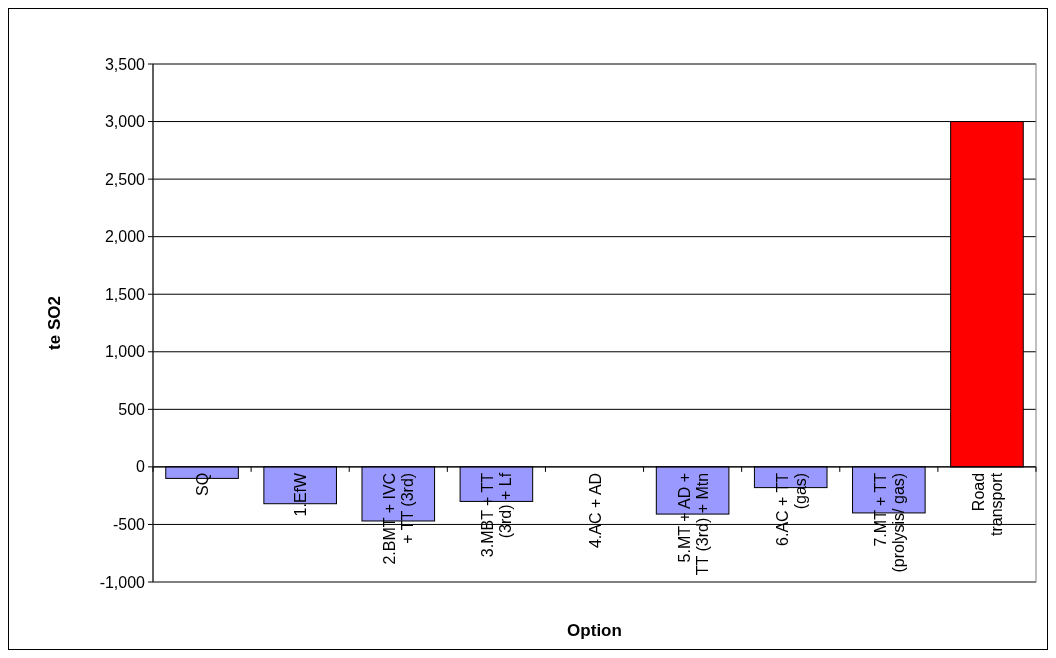 This screenshot has height=658, width=1056. I want to click on y-tick-label: -500, so click(129, 525).